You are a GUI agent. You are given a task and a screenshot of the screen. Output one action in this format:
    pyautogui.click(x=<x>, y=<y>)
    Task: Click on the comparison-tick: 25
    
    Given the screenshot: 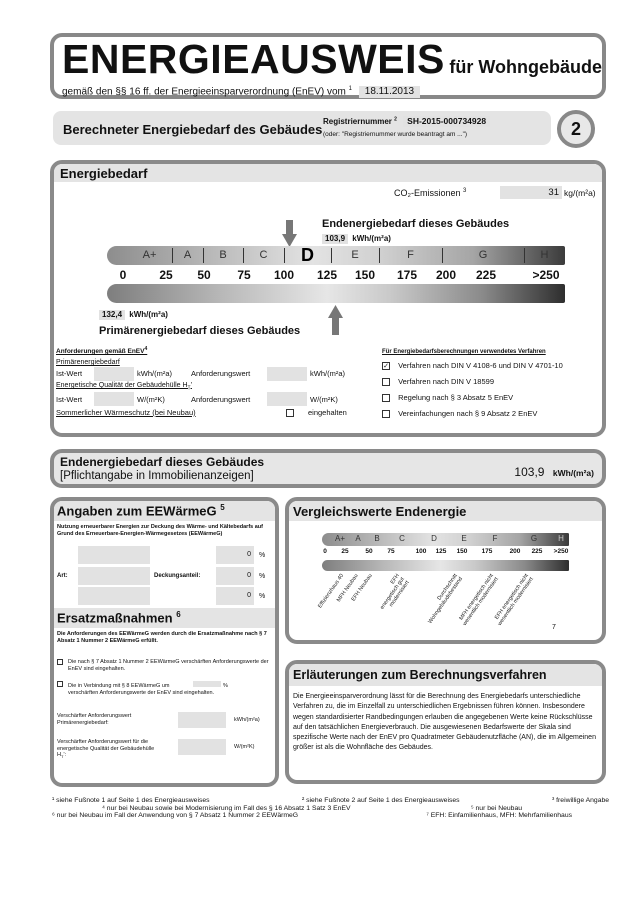 What is the action you would take?
    pyautogui.click(x=345, y=551)
    